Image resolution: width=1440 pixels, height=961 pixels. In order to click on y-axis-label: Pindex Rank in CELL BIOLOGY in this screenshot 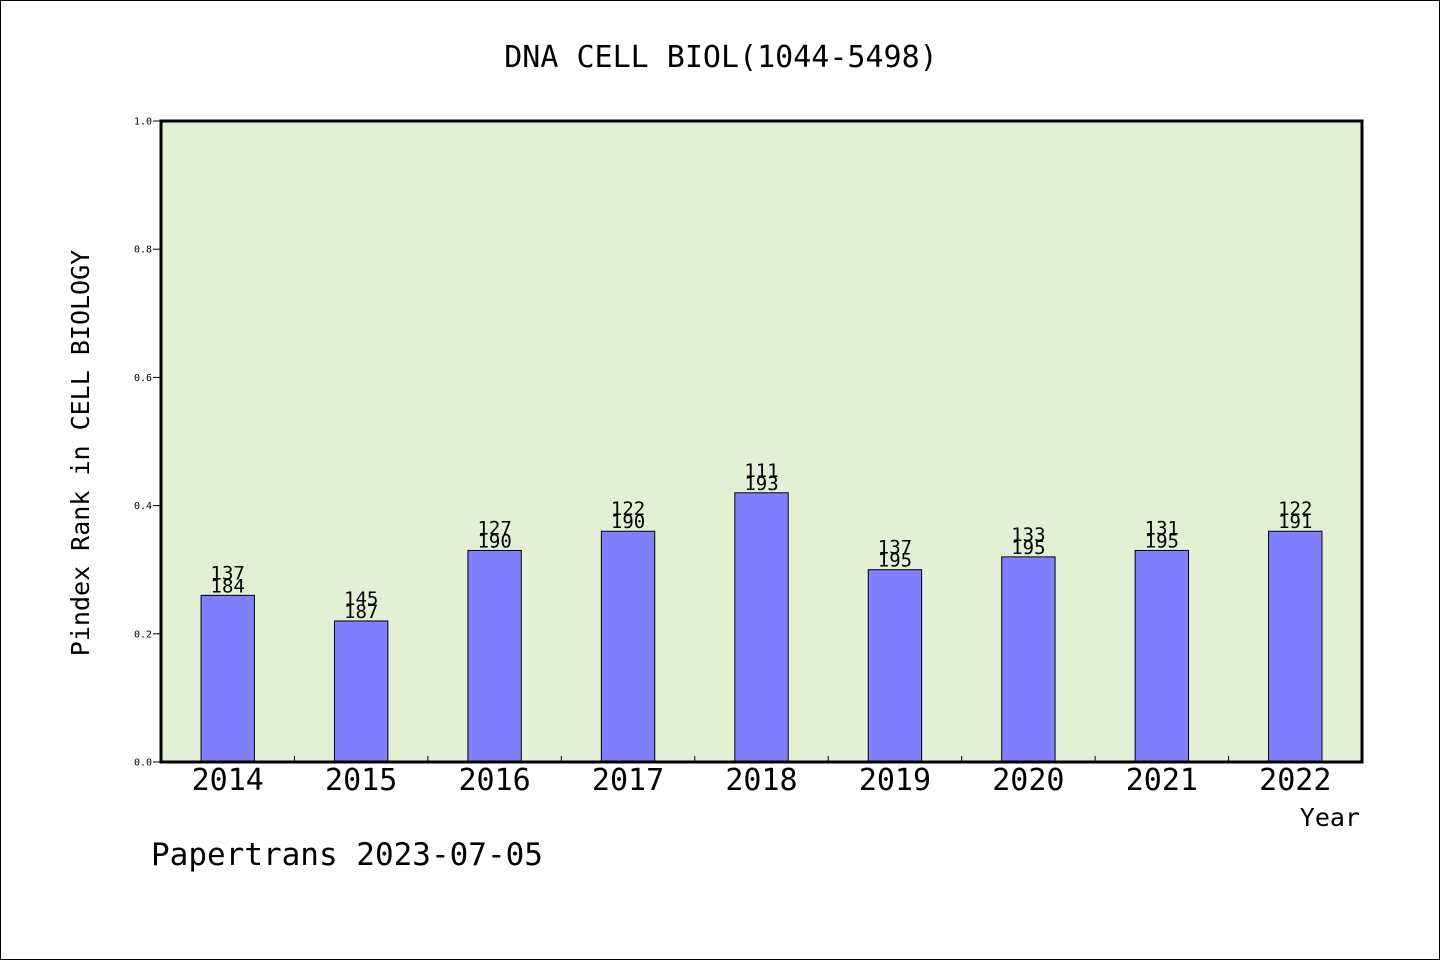, I will do `click(80, 453)`.